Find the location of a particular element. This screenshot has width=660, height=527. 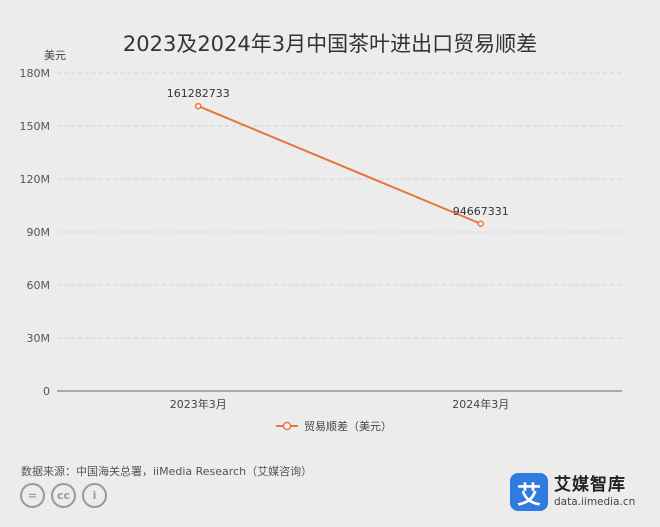

x-tick-label: 2023年3月 is located at coordinates (198, 404).